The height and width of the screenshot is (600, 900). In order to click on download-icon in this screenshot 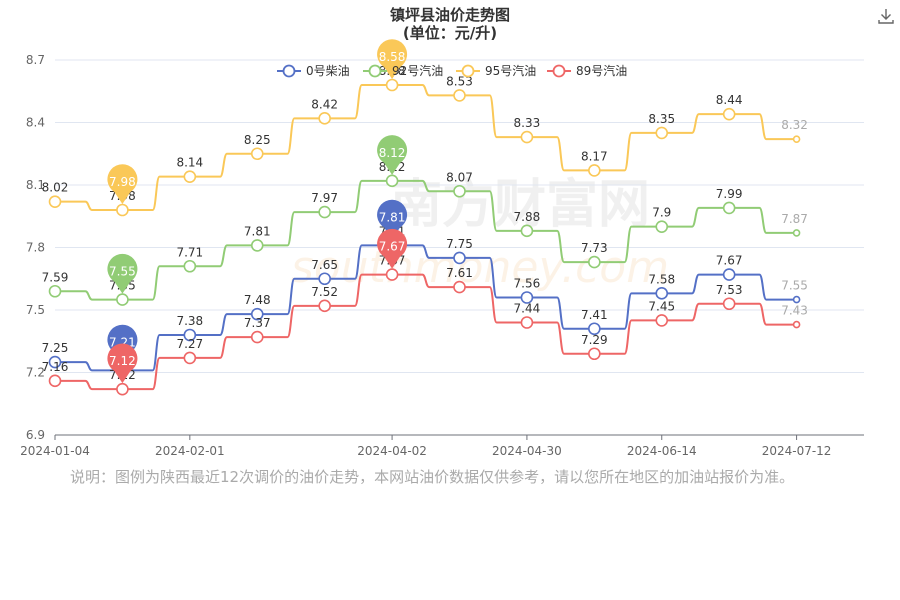, I will do `click(886, 16)`.